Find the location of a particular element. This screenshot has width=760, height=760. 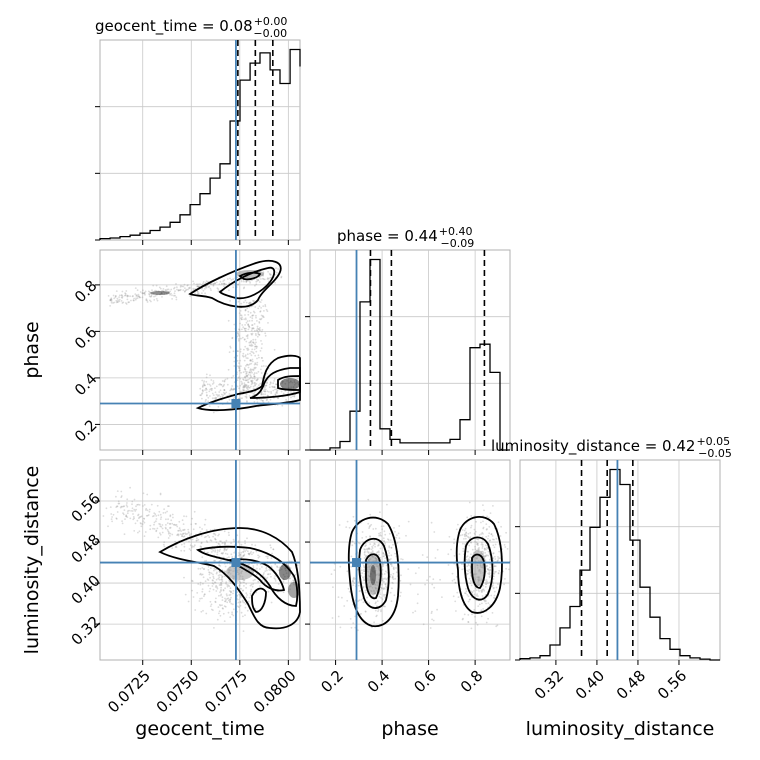

tick-label-y: 0.8 is located at coordinates (86, 292).